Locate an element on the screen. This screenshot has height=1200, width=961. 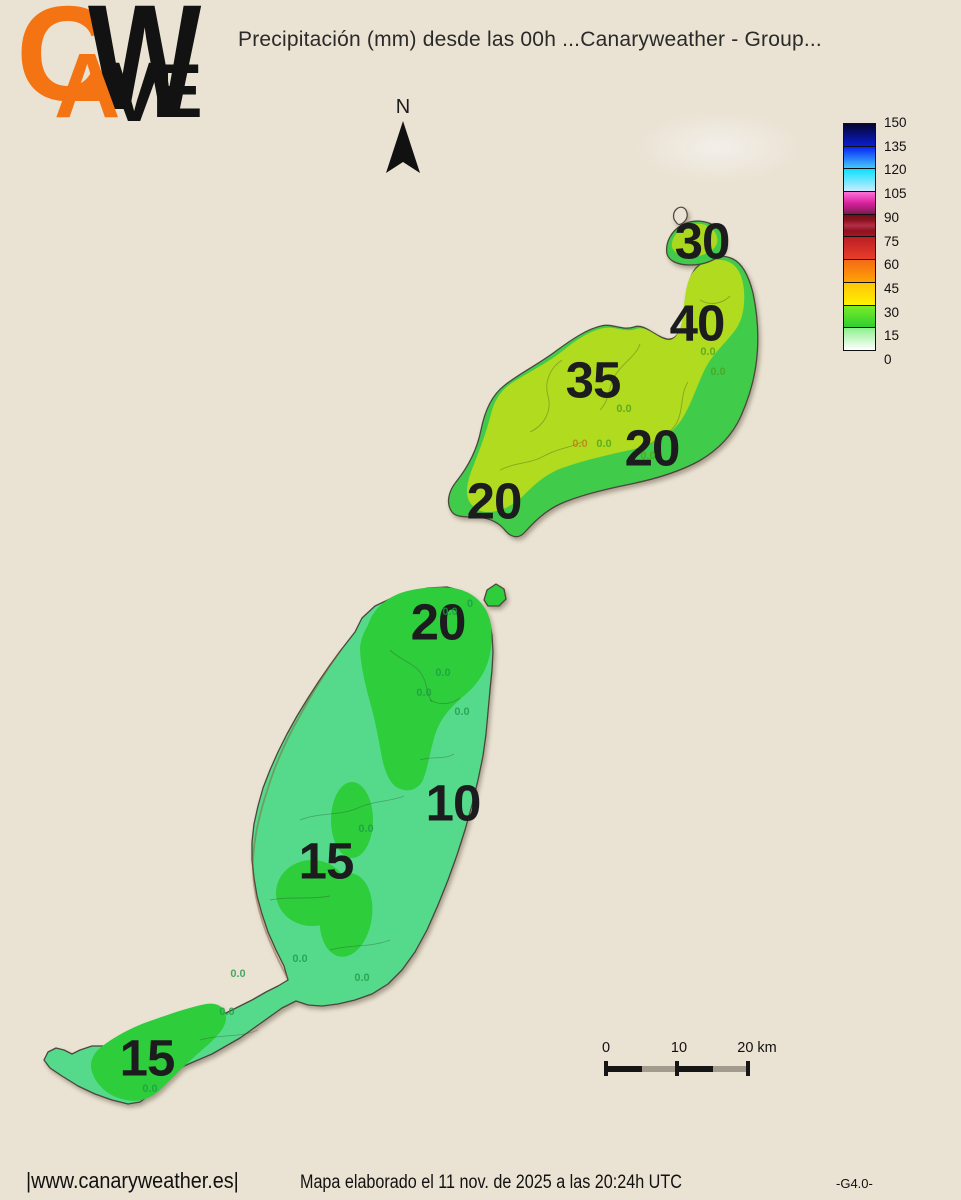
logo-letter: C is located at coordinates (65, 64).